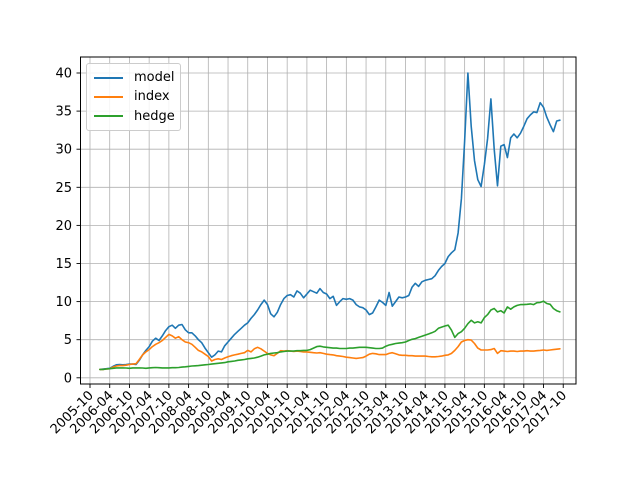  Describe the element at coordinates (63, 188) in the screenshot. I see `y-tick-label: 25` at that location.